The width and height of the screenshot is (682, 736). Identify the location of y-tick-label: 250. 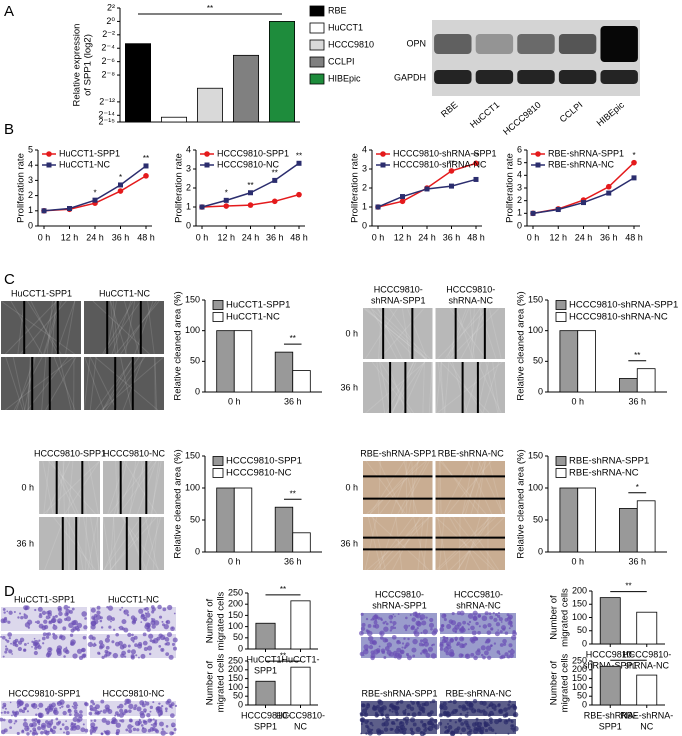
(235, 592).